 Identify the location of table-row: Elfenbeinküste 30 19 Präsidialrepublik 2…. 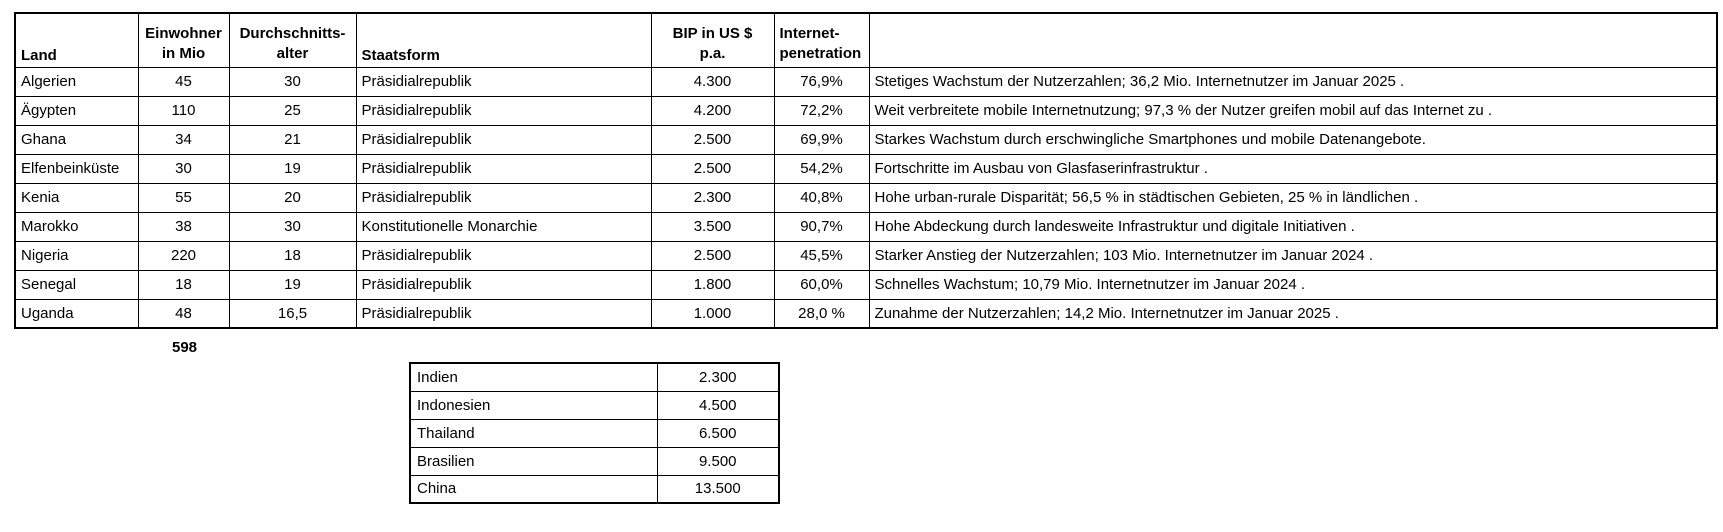
(866, 168).